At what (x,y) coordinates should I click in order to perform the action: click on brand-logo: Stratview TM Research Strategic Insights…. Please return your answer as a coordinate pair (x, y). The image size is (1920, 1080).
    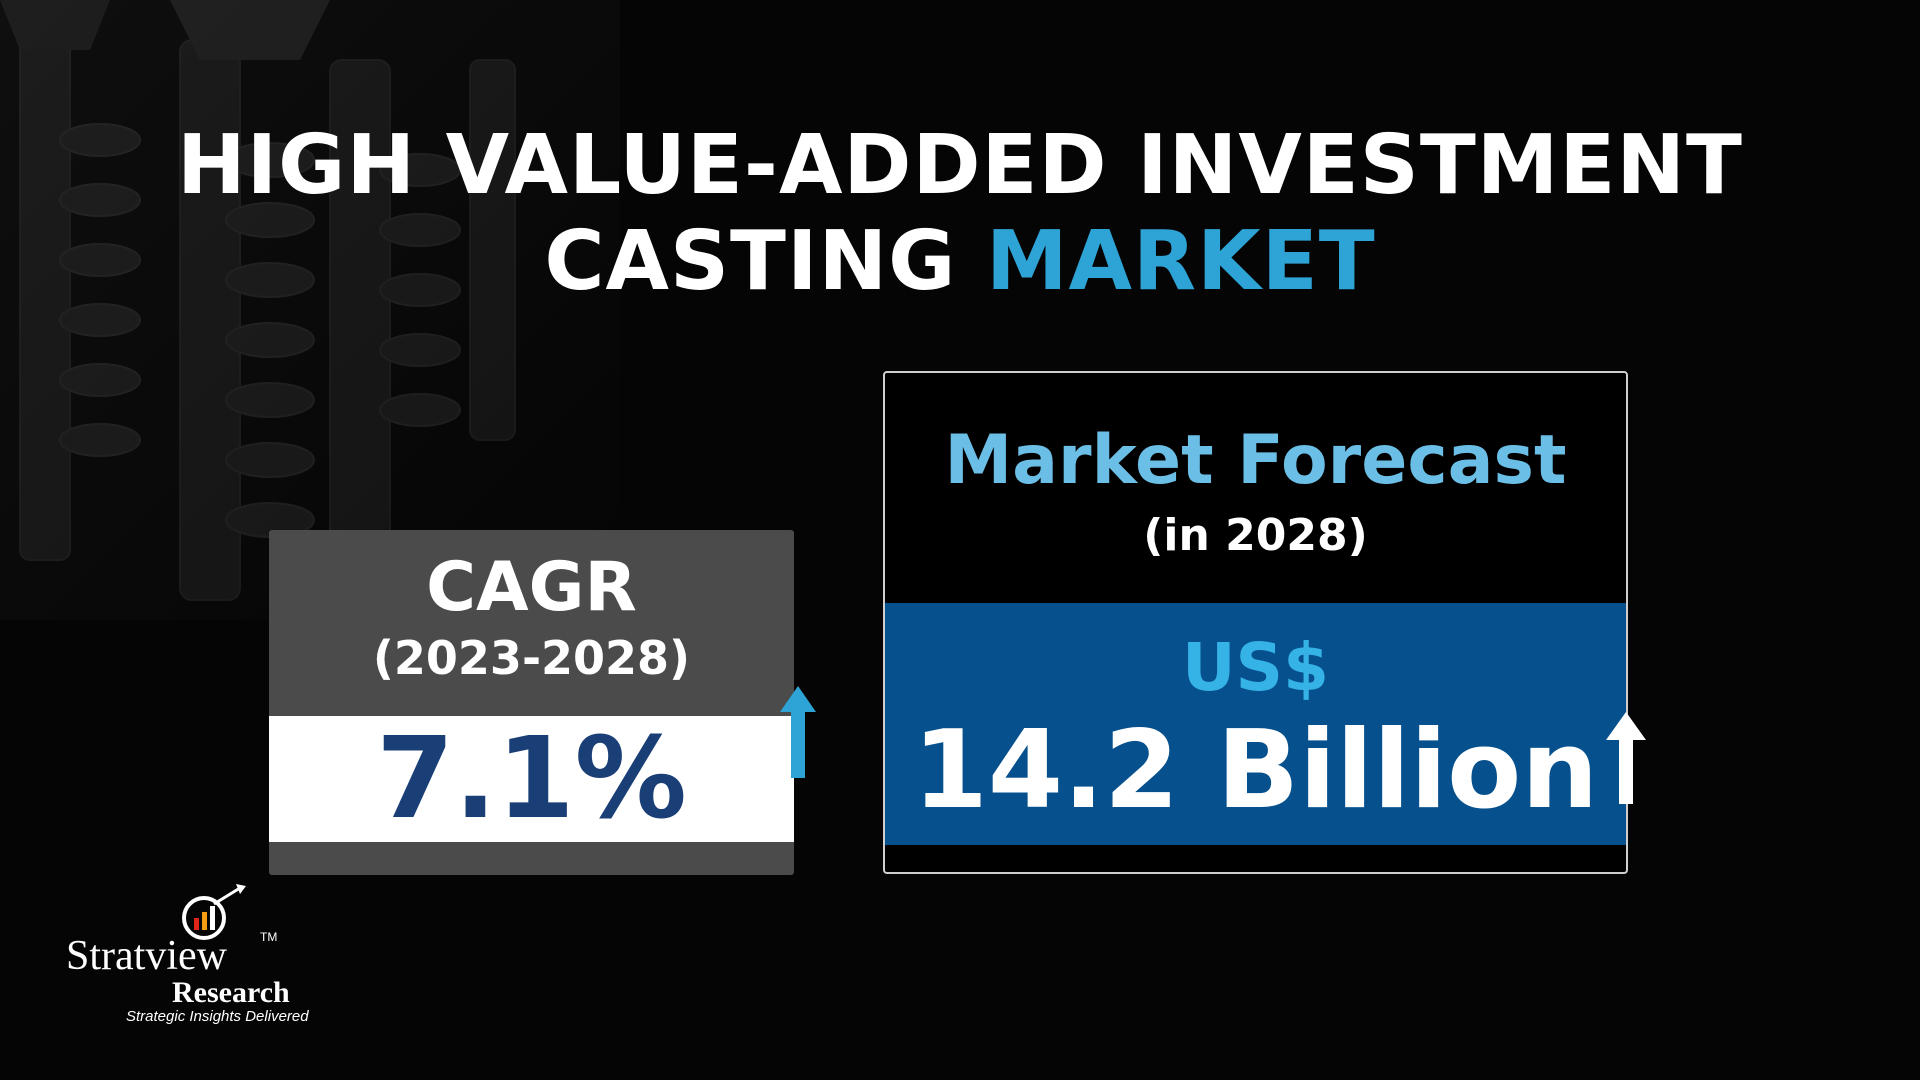
    Looking at the image, I should click on (192, 954).